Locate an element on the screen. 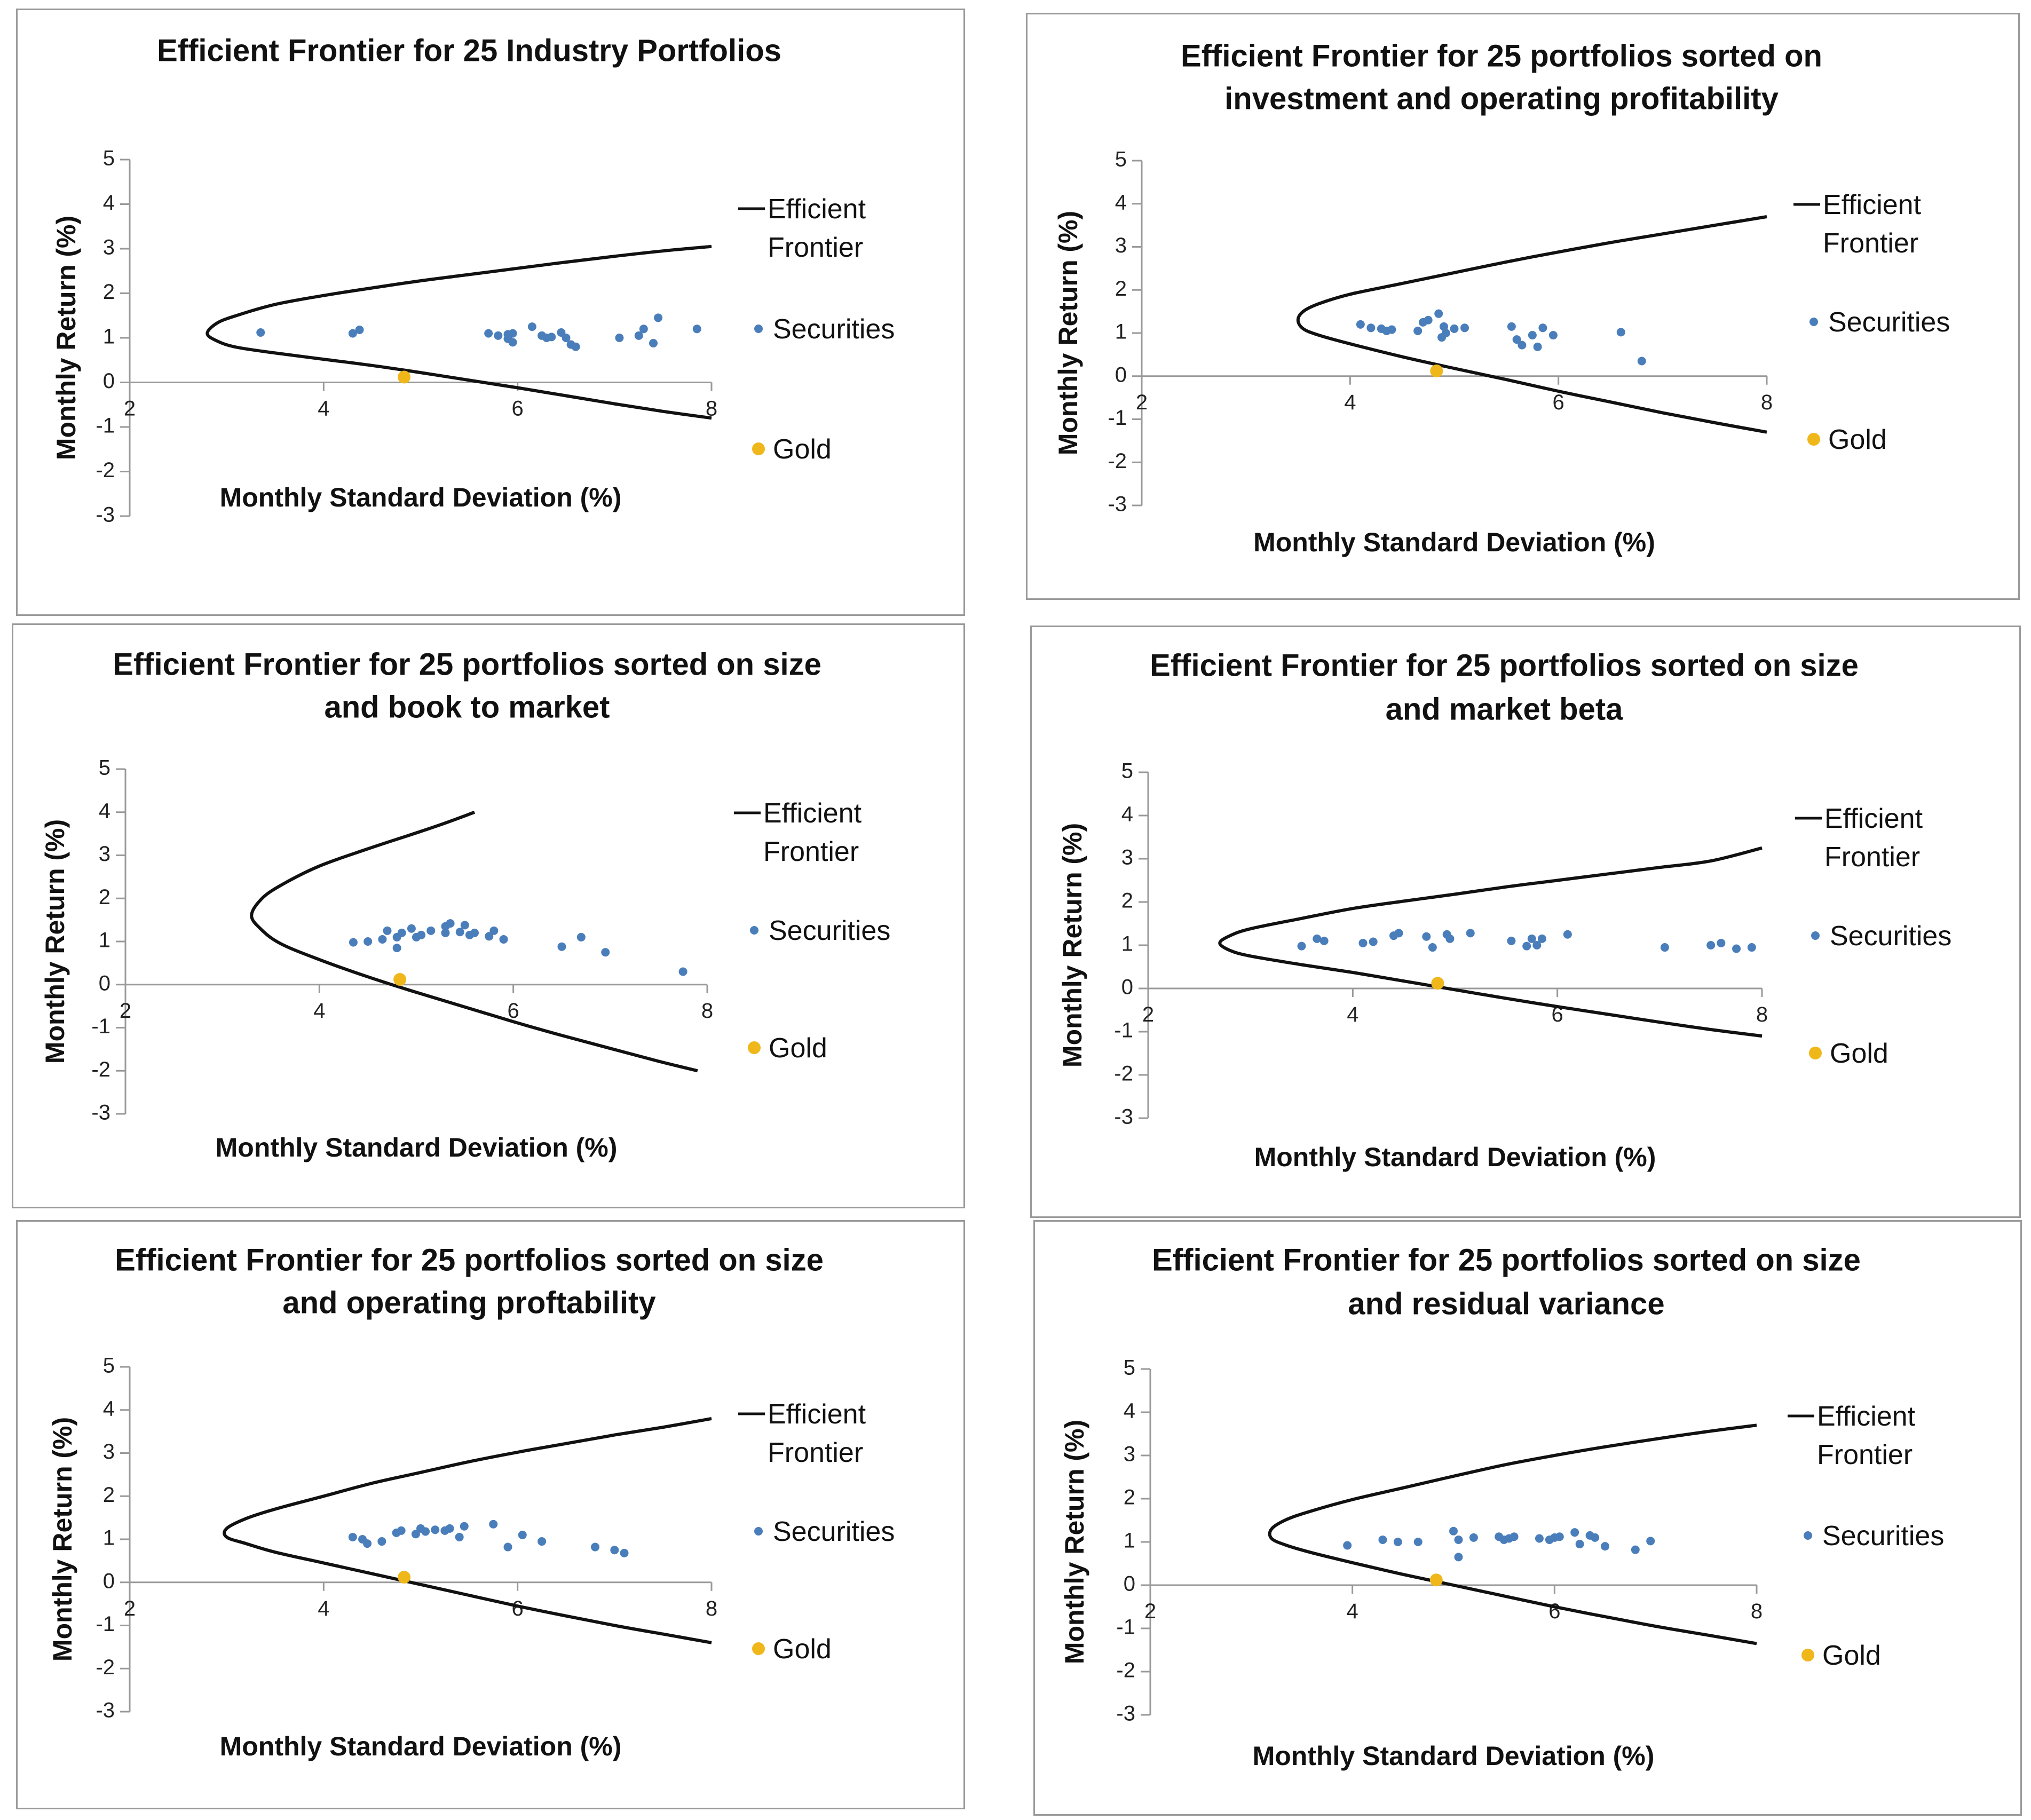 The image size is (2031, 1820). legend-gold-swatch is located at coordinates (759, 1648).